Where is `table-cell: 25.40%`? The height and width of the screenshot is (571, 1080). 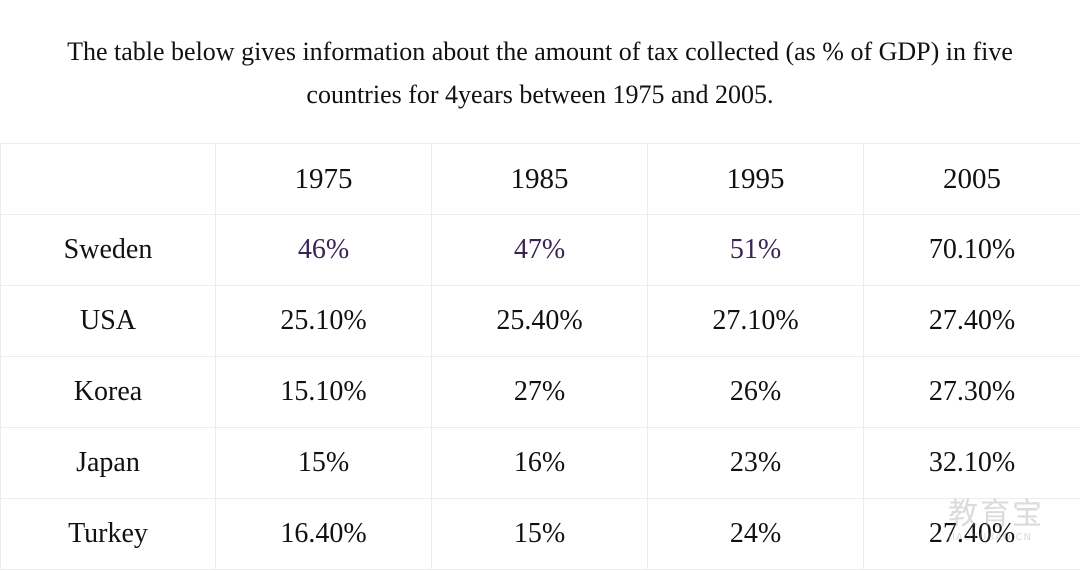 table-cell: 25.40% is located at coordinates (539, 321).